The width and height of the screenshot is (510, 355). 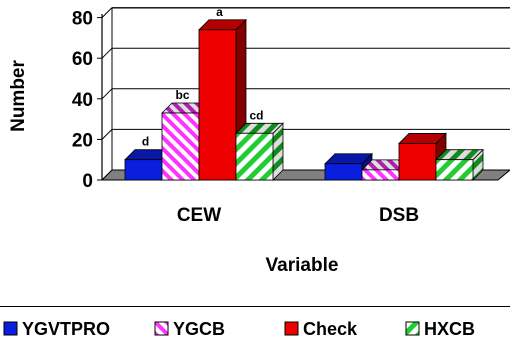 I want to click on y-tick-label: 80, so click(x=82, y=19).